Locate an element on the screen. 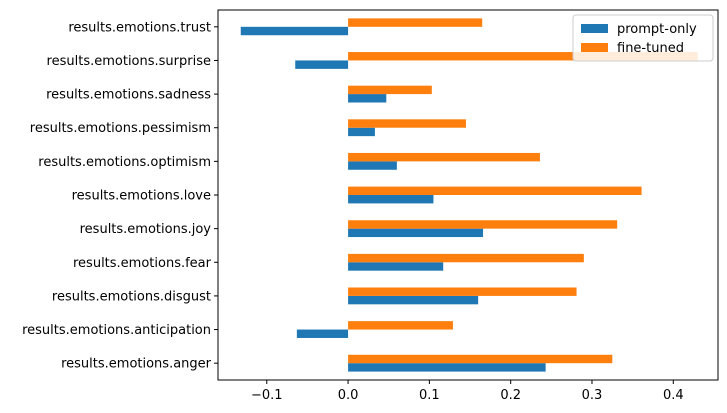 This screenshot has height=413, width=727. y-tick-label: results.emotions.pessimism is located at coordinates (120, 128).